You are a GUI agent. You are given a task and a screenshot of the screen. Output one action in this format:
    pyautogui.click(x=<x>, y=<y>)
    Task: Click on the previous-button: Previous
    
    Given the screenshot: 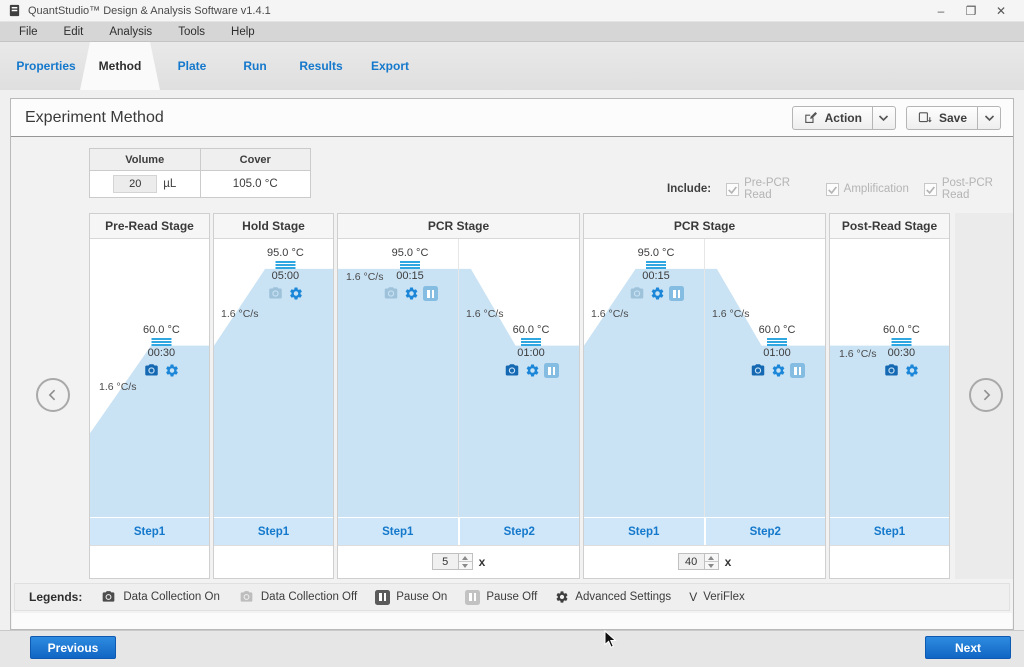 What is the action you would take?
    pyautogui.click(x=73, y=647)
    